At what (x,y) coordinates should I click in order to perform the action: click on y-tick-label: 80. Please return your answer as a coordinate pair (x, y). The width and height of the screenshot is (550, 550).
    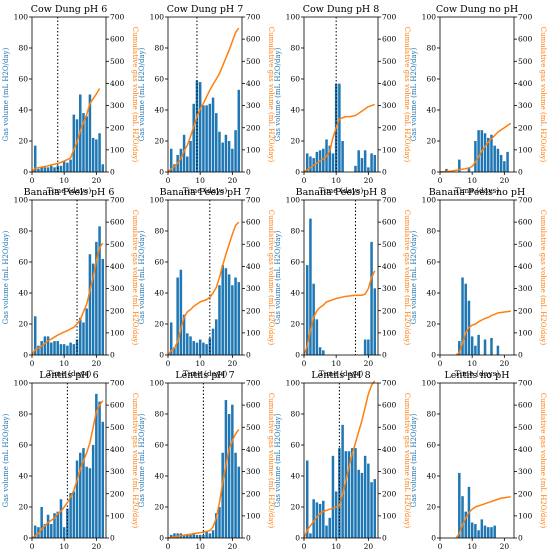
    Looking at the image, I should click on (431, 414).